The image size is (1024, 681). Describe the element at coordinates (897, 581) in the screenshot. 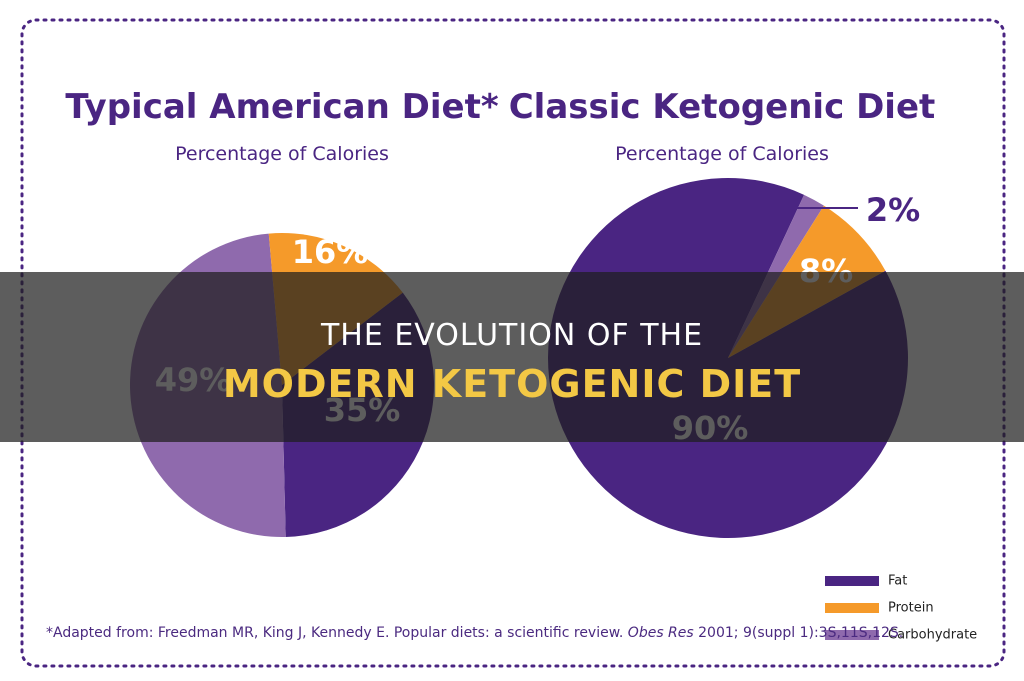

I see `legend-label: Fat` at that location.